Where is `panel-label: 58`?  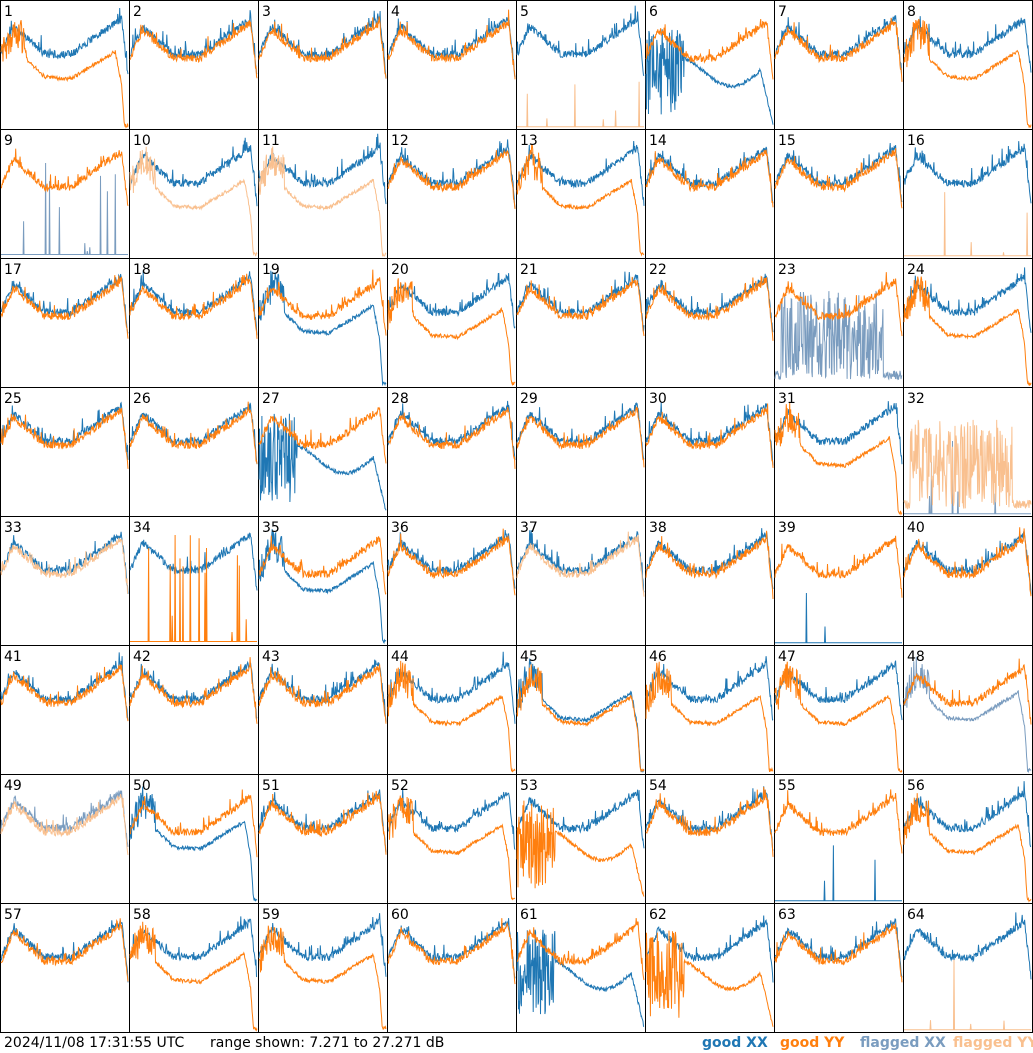 panel-label: 58 is located at coordinates (142, 915).